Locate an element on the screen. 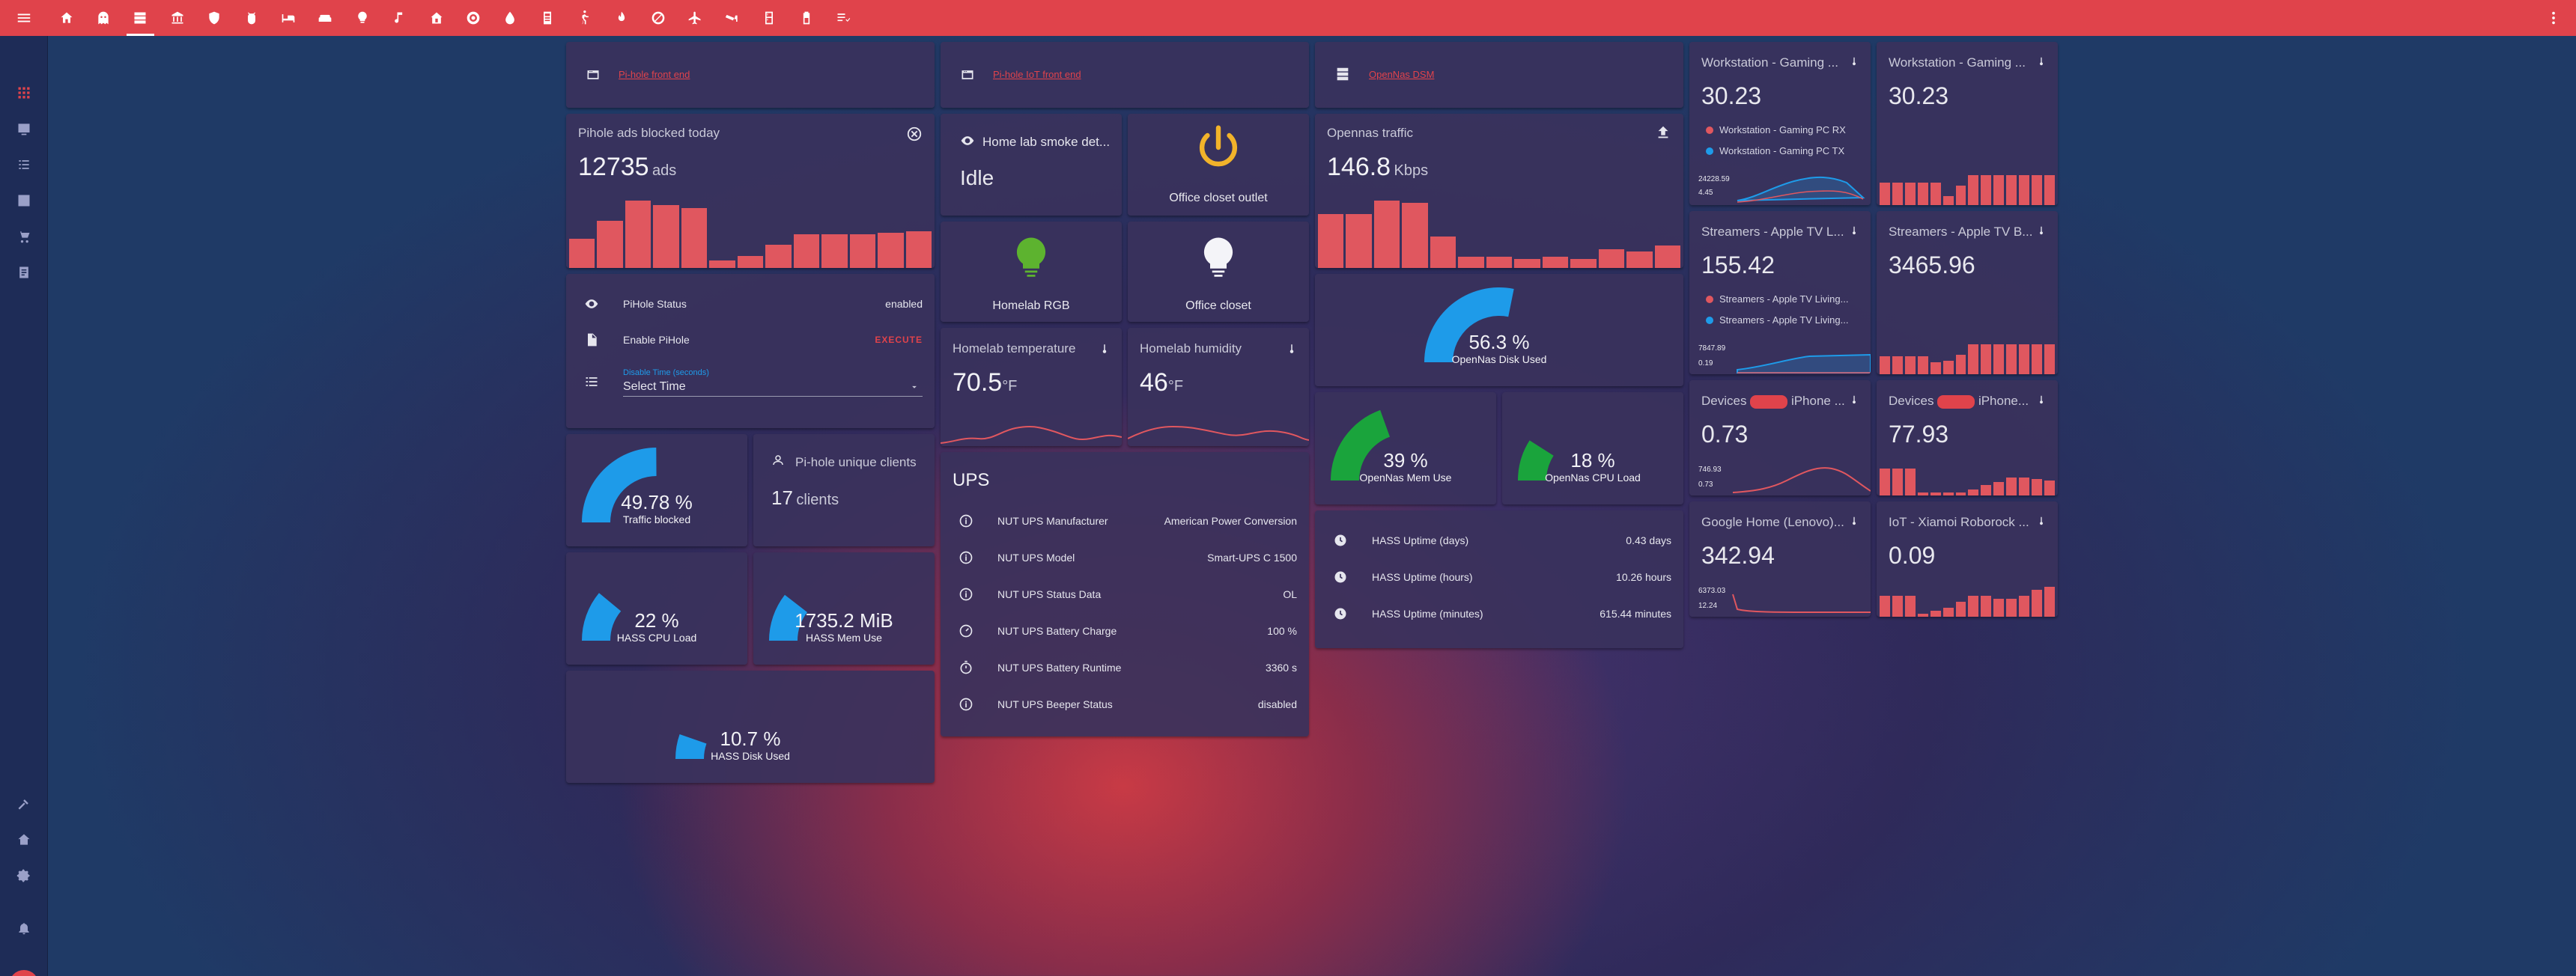  shield-icon is located at coordinates (214, 18).